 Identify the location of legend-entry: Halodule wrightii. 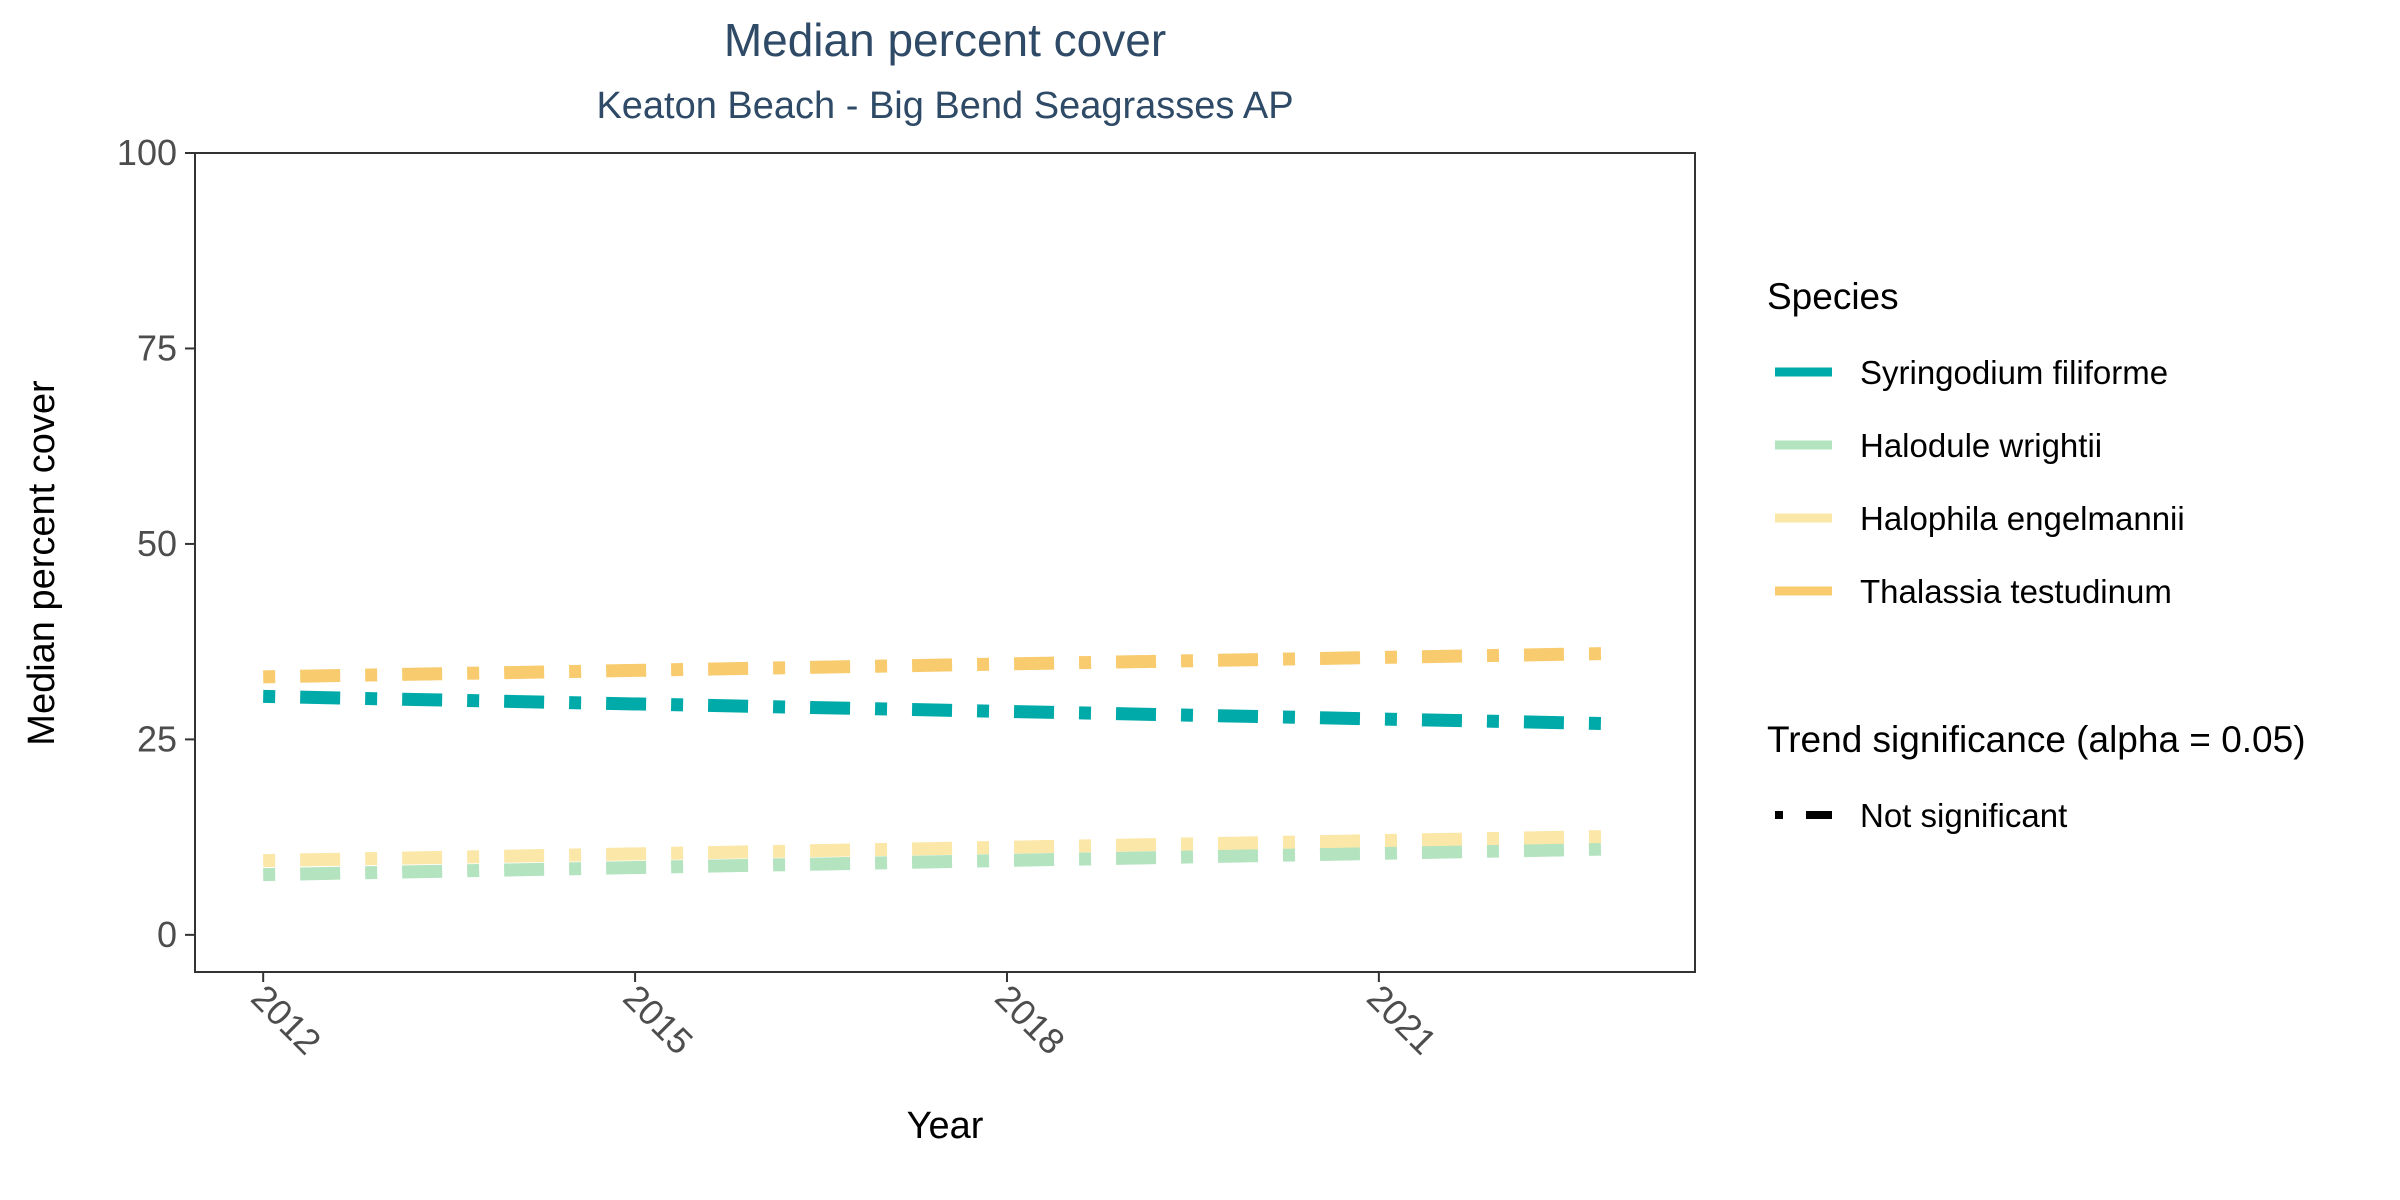
(1938, 445).